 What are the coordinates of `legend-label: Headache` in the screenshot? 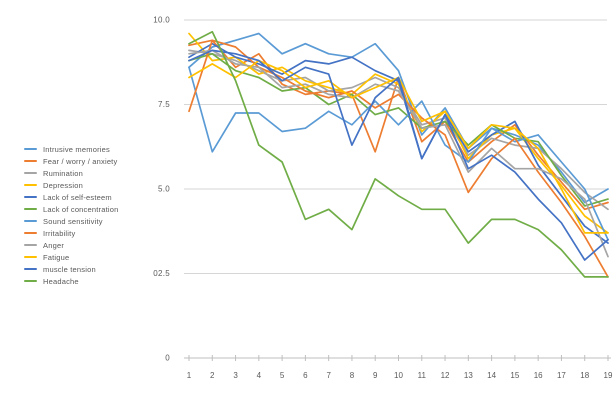 It's located at (61, 281).